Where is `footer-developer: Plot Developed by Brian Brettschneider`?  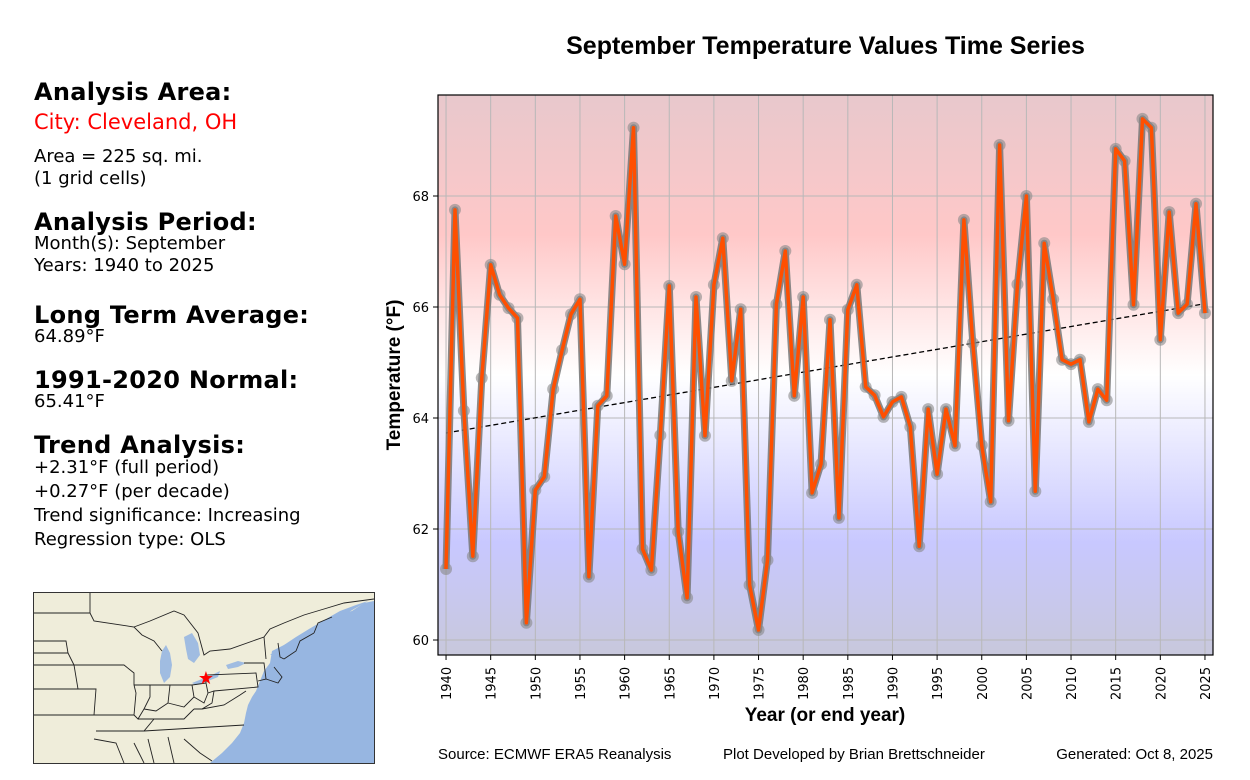 footer-developer: Plot Developed by Brian Brettschneider is located at coordinates (854, 754).